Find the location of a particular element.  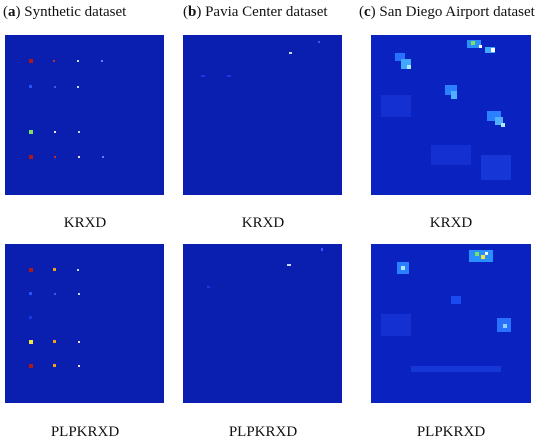

header-pavia: (b) Pavia Center dataset is located at coordinates (255, 12).